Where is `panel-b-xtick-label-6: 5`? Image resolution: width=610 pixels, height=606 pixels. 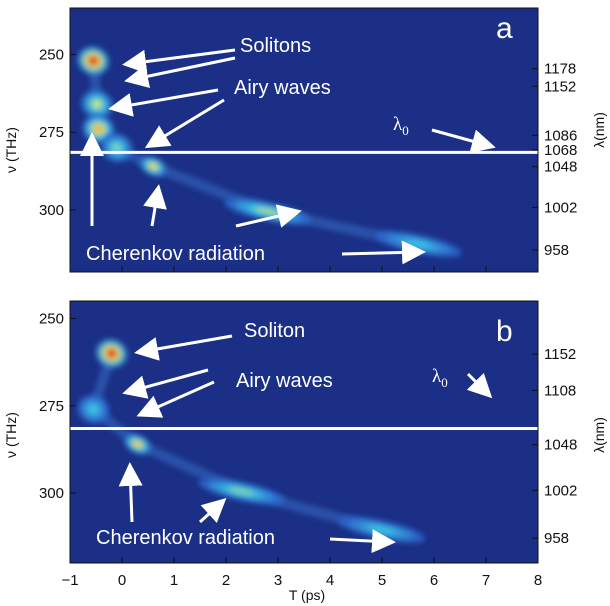 panel-b-xtick-label-6: 5 is located at coordinates (382, 580).